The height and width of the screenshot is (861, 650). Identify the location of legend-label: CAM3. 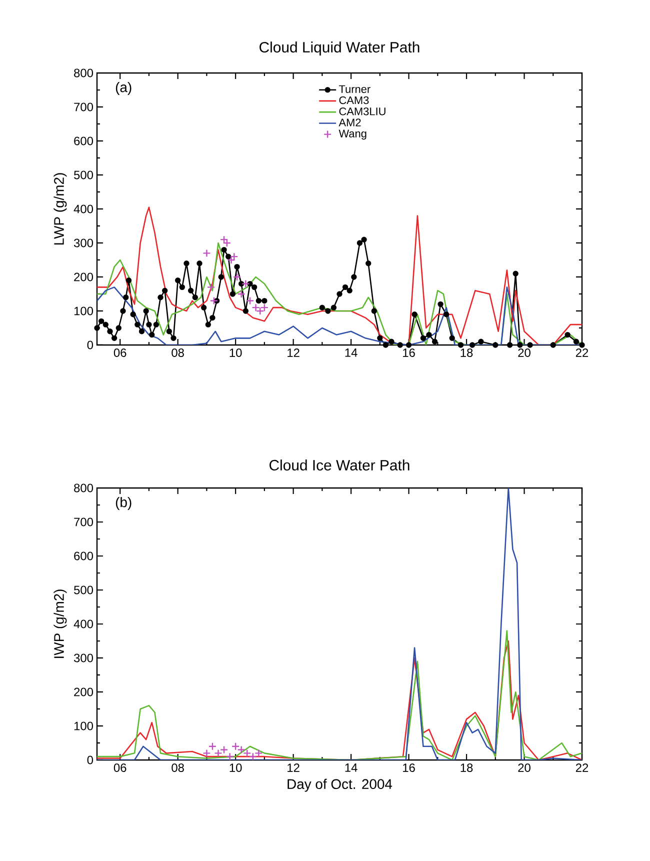
(354, 100).